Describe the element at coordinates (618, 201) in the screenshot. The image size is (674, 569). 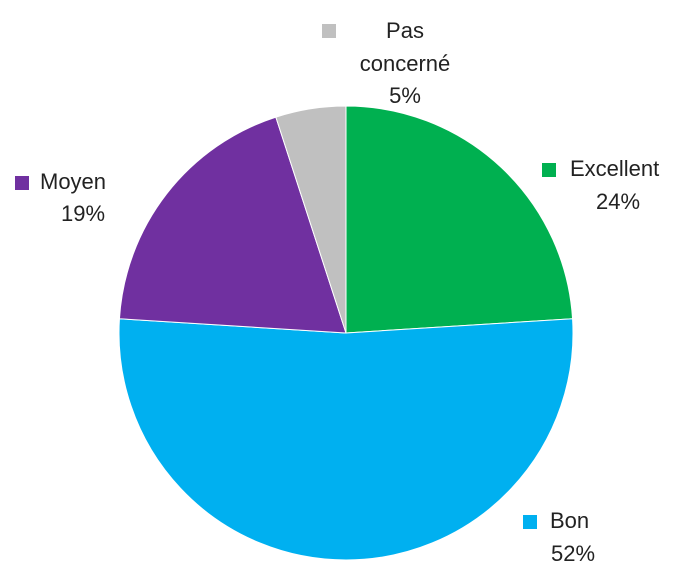
I see `slice-value-label: 24%` at that location.